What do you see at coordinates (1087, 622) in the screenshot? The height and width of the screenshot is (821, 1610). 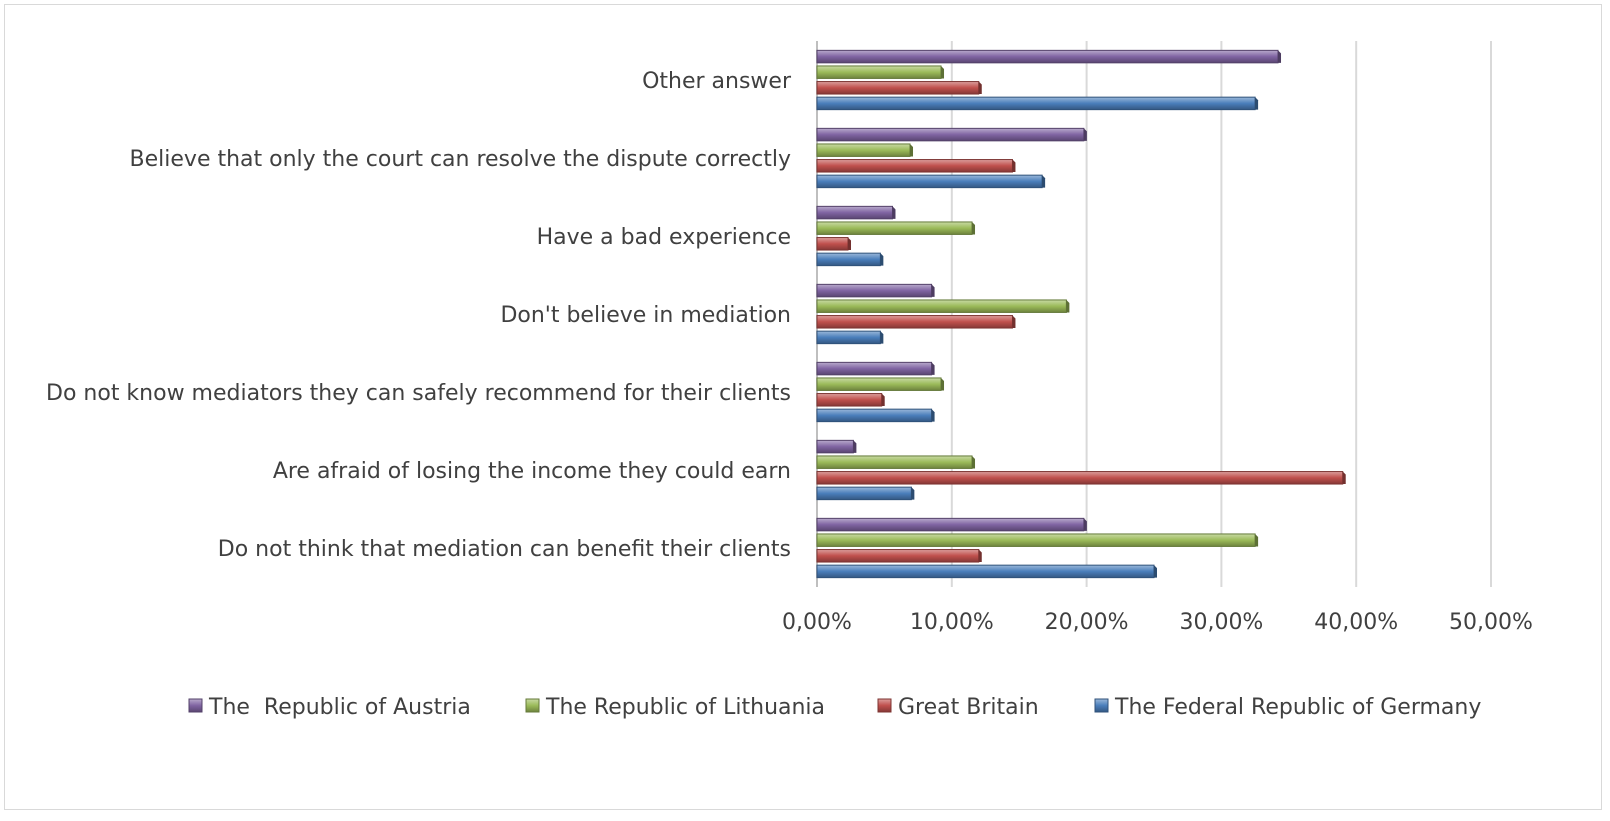 I see `x-tick-label: 20,00%` at bounding box center [1087, 622].